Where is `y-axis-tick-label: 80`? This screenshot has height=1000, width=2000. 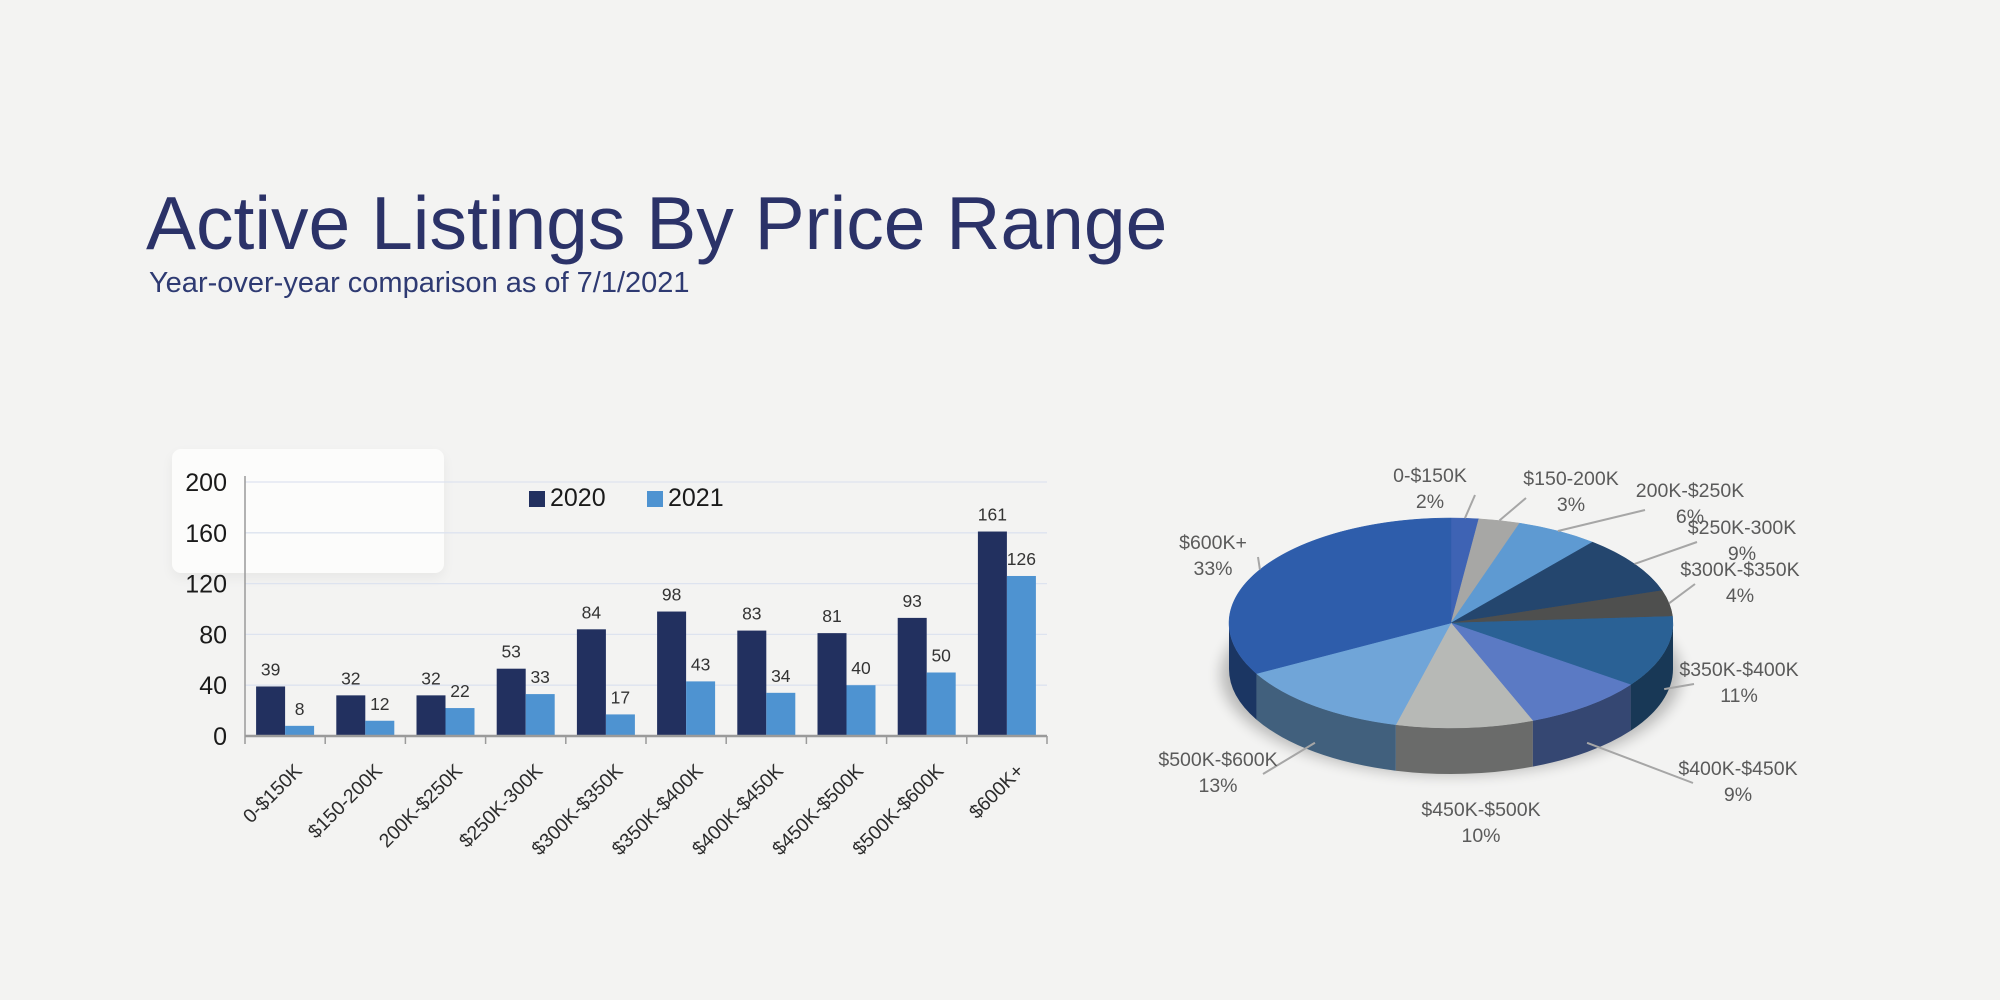 y-axis-tick-label: 80 is located at coordinates (213, 635).